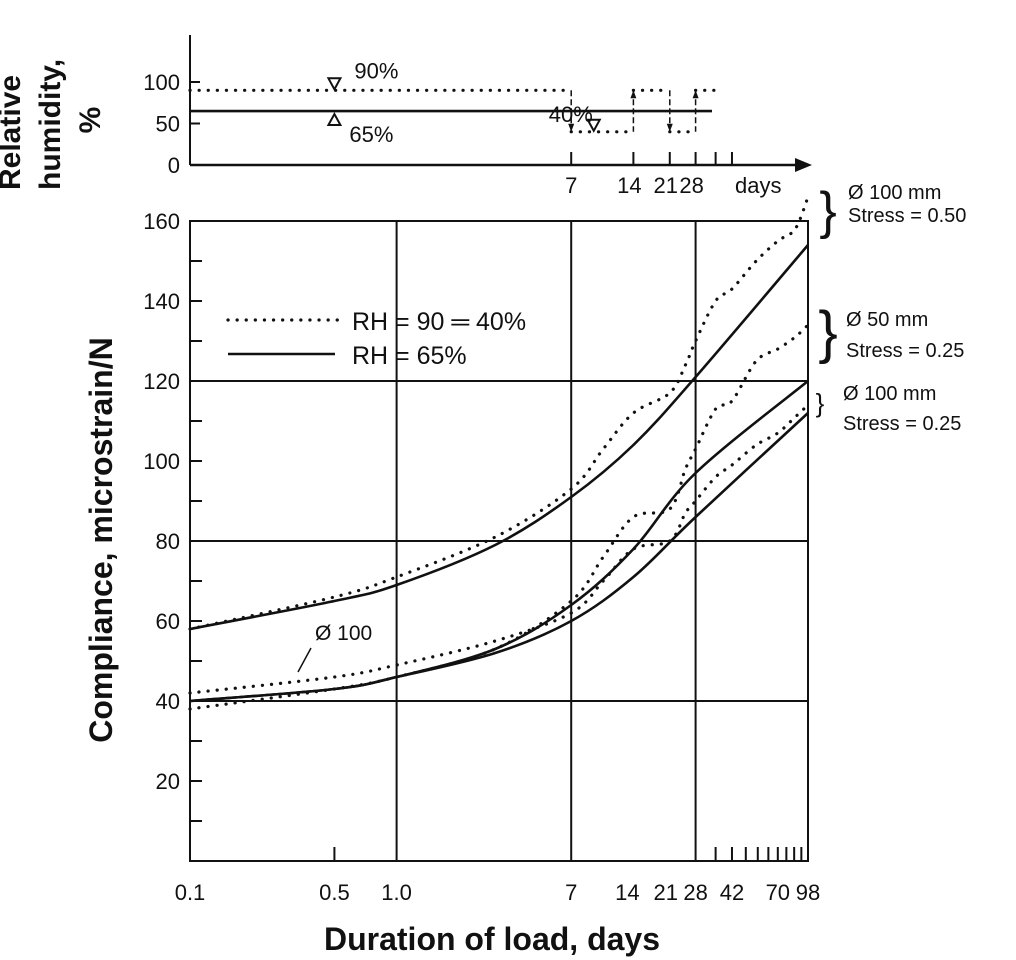 The image size is (1016, 960). What do you see at coordinates (161, 381) in the screenshot?
I see `ytick-label: 120` at bounding box center [161, 381].